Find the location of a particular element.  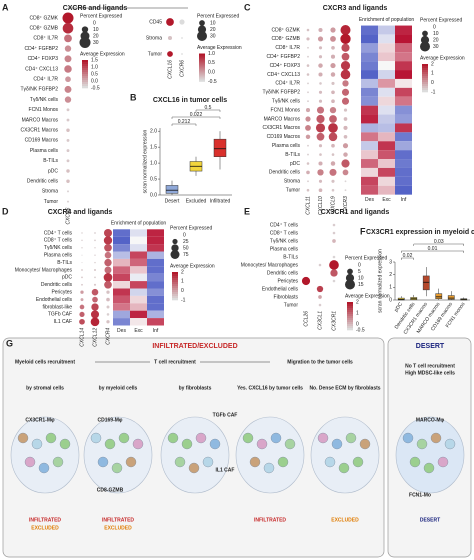

col-label: CXCR3 is located at coordinates (346, 204).